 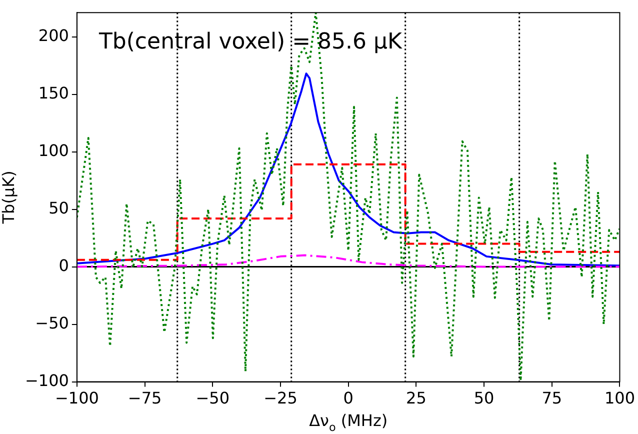 I want to click on y-tick-label: 100, so click(x=53, y=150).